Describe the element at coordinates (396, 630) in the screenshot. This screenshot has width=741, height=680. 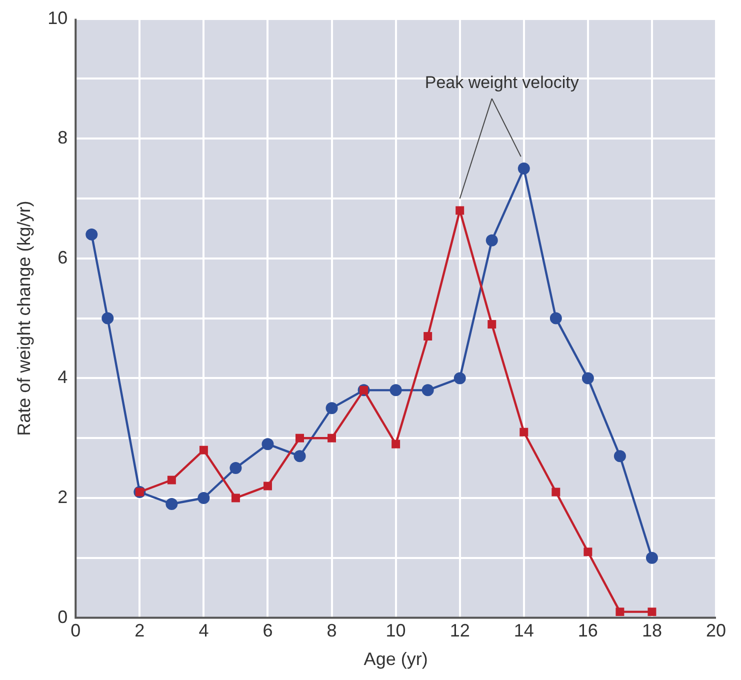
I see `x-tick-label: 10` at that location.